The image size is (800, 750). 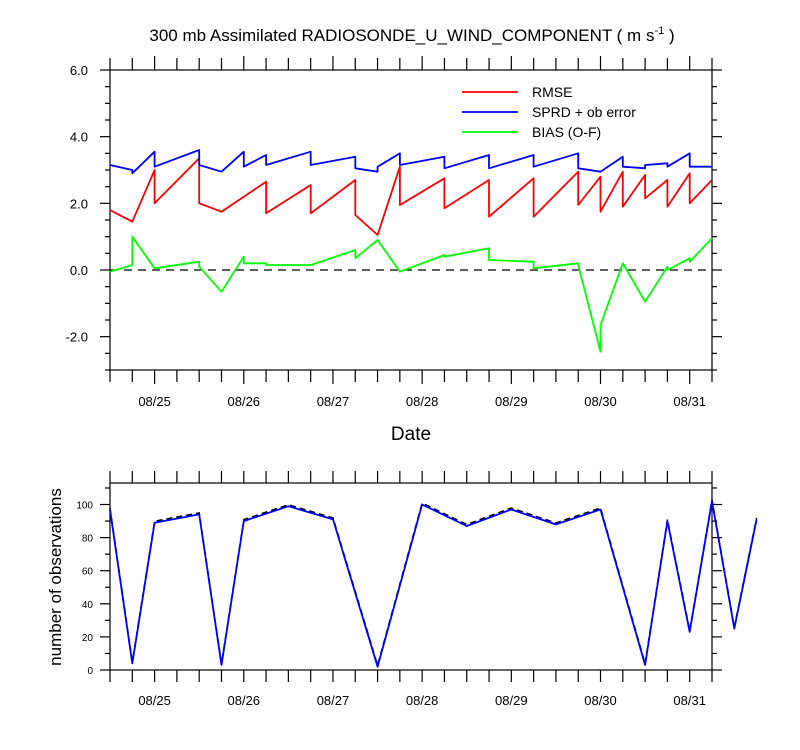 What do you see at coordinates (90, 671) in the screenshot?
I see `bottom-y-tick-label: 0` at bounding box center [90, 671].